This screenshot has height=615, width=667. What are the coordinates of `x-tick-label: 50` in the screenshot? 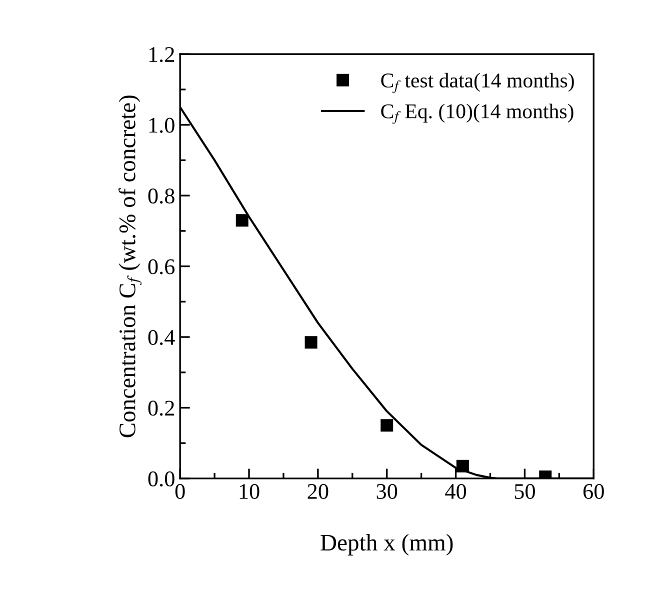 It's located at (524, 491).